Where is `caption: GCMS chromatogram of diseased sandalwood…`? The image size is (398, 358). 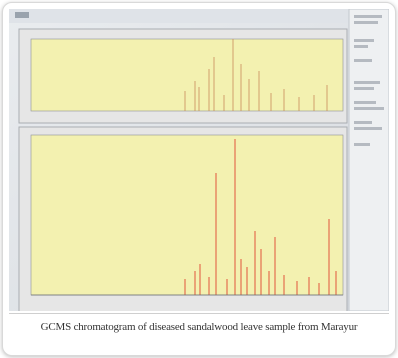 caption: GCMS chromatogram of diseased sandalwood… is located at coordinates (199, 327).